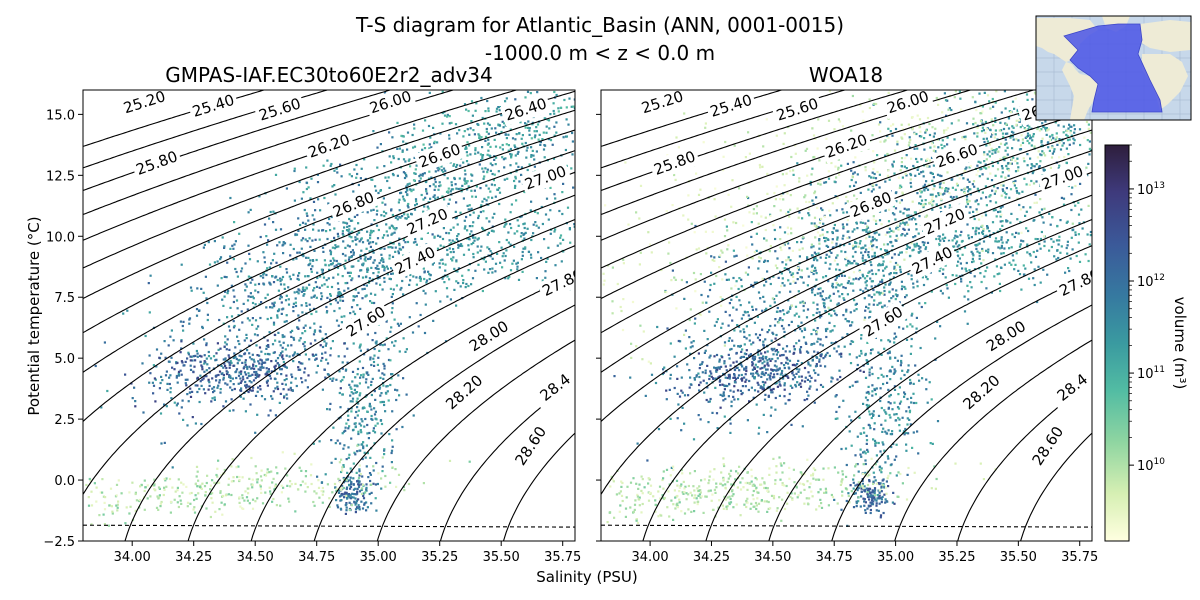  Describe the element at coordinates (316, 557) in the screenshot. I see `left-xtick-label-3: 34.75` at that location.